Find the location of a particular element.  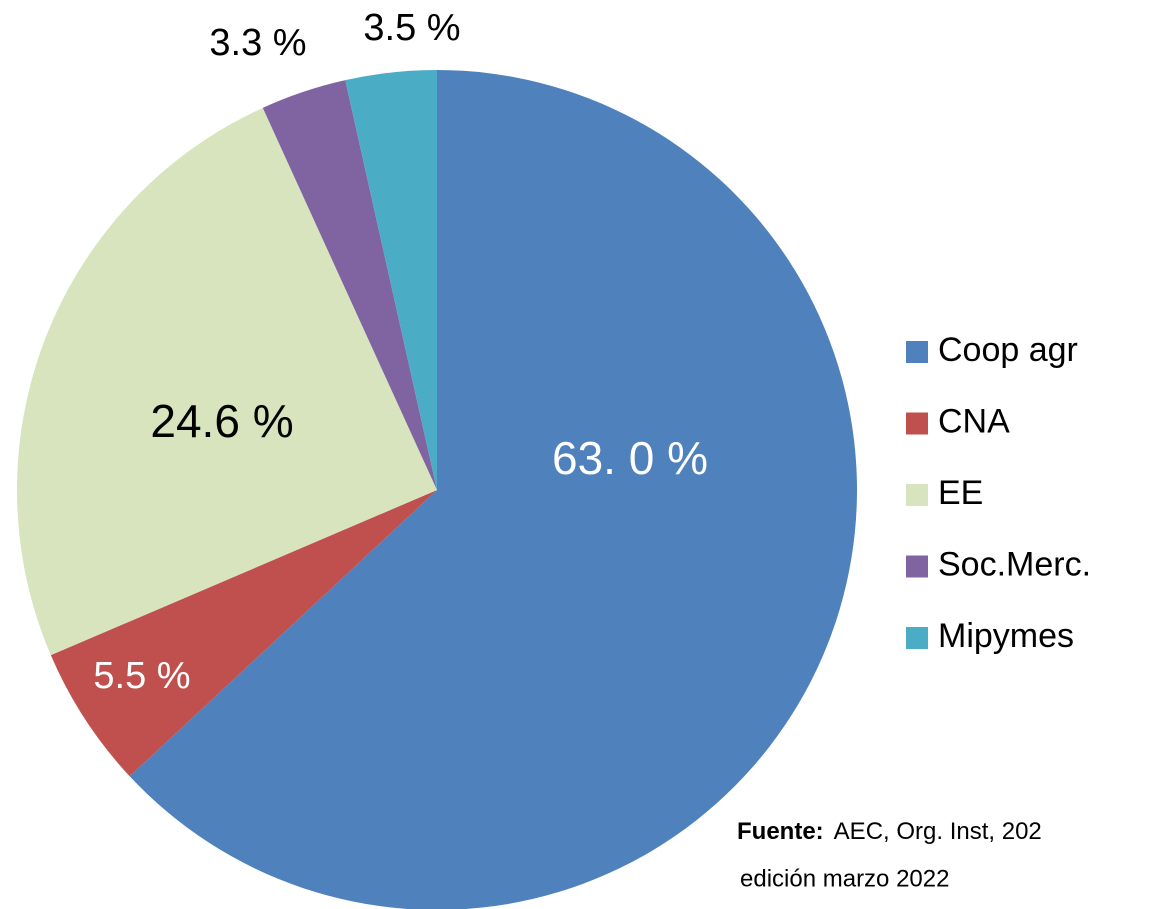

data-label: 3.3 % is located at coordinates (257, 43).